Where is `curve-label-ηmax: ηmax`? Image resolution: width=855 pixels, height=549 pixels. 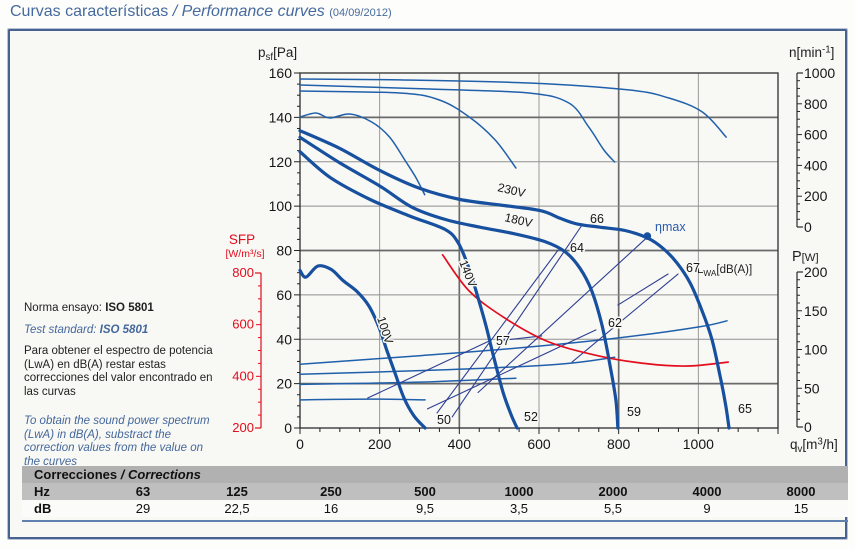 curve-label-ηmax: ηmax is located at coordinates (670, 227).